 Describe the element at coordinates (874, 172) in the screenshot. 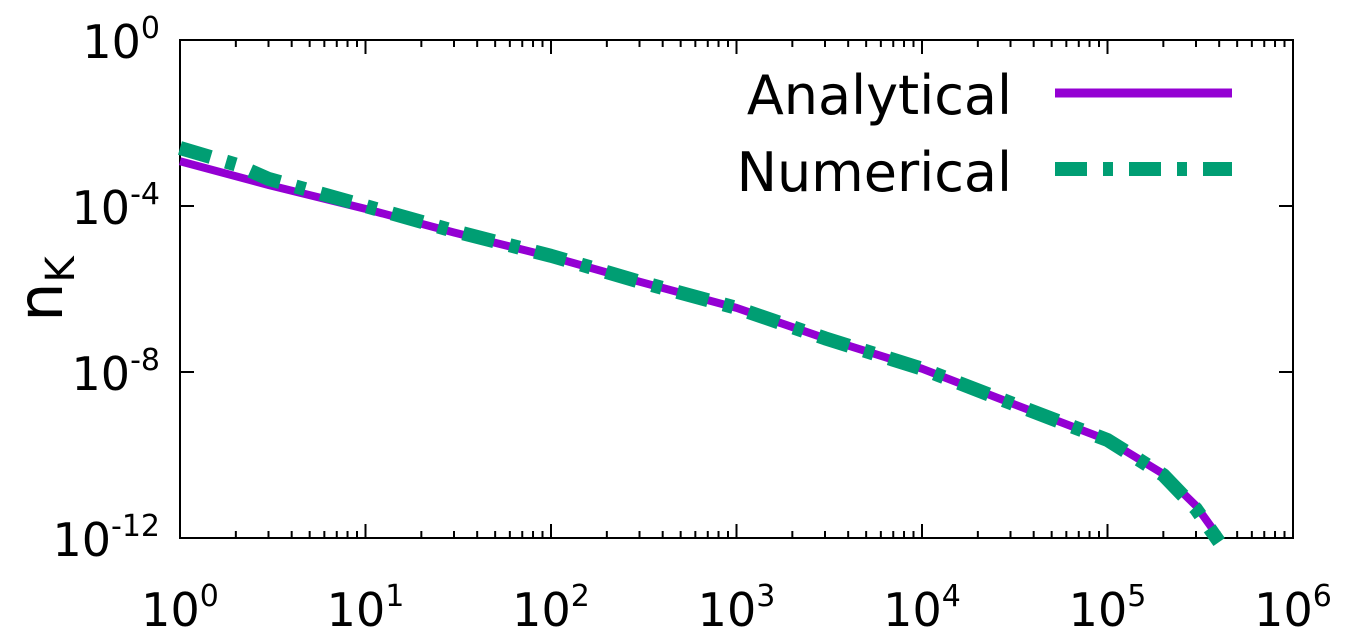

I see `legend-label-numerical: Numerical` at that location.